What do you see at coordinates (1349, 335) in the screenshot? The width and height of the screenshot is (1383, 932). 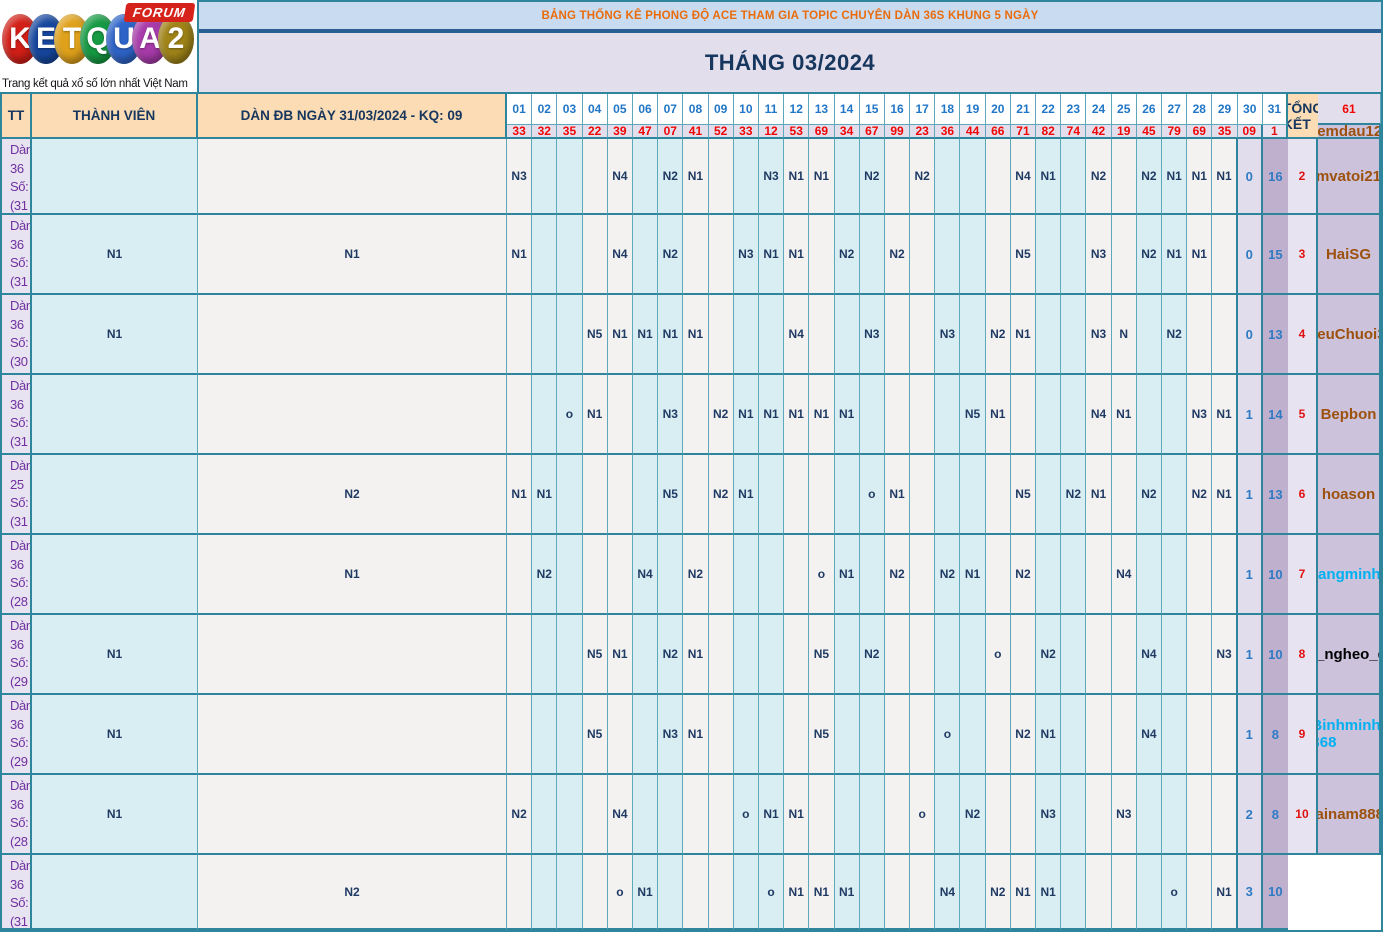 I see `member-name: SieuChuoi35` at bounding box center [1349, 335].